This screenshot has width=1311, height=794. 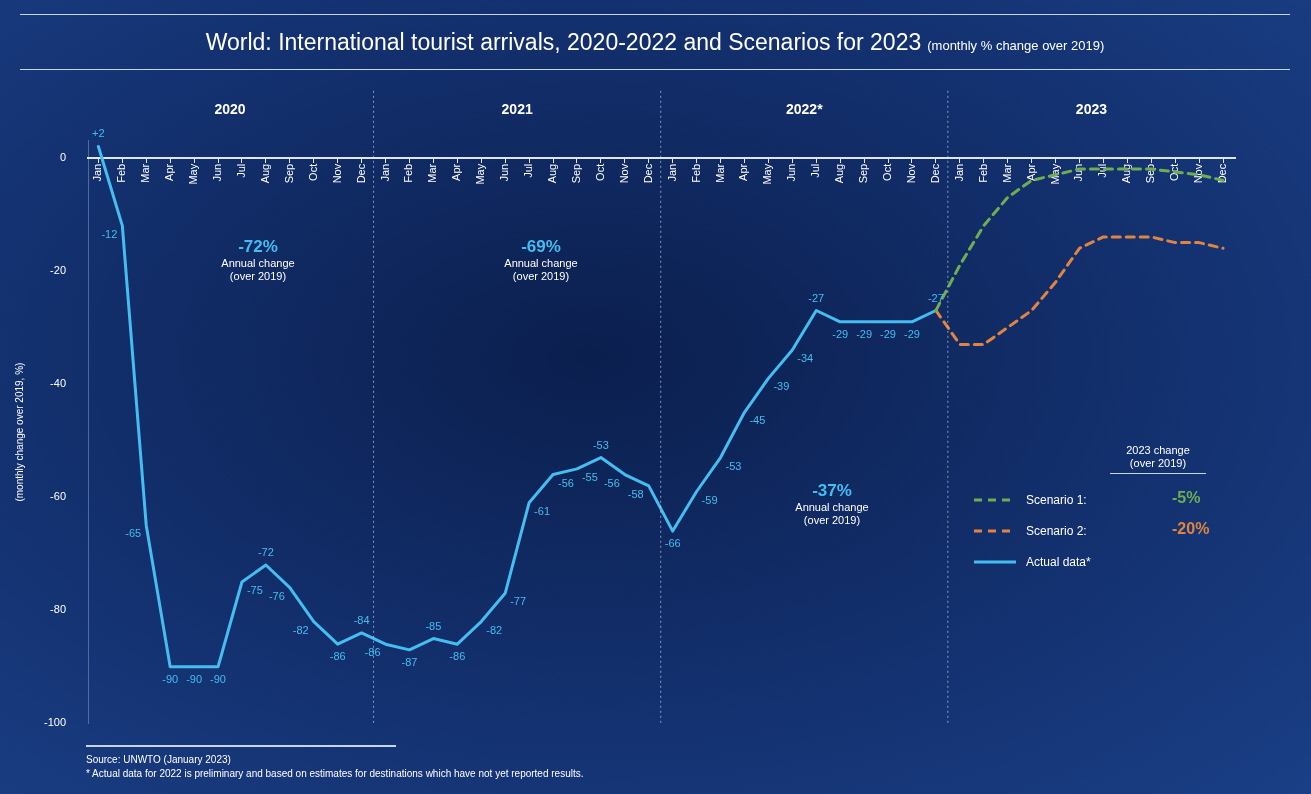 What do you see at coordinates (1091, 109) in the screenshot?
I see `x2-tick-label: 2023` at bounding box center [1091, 109].